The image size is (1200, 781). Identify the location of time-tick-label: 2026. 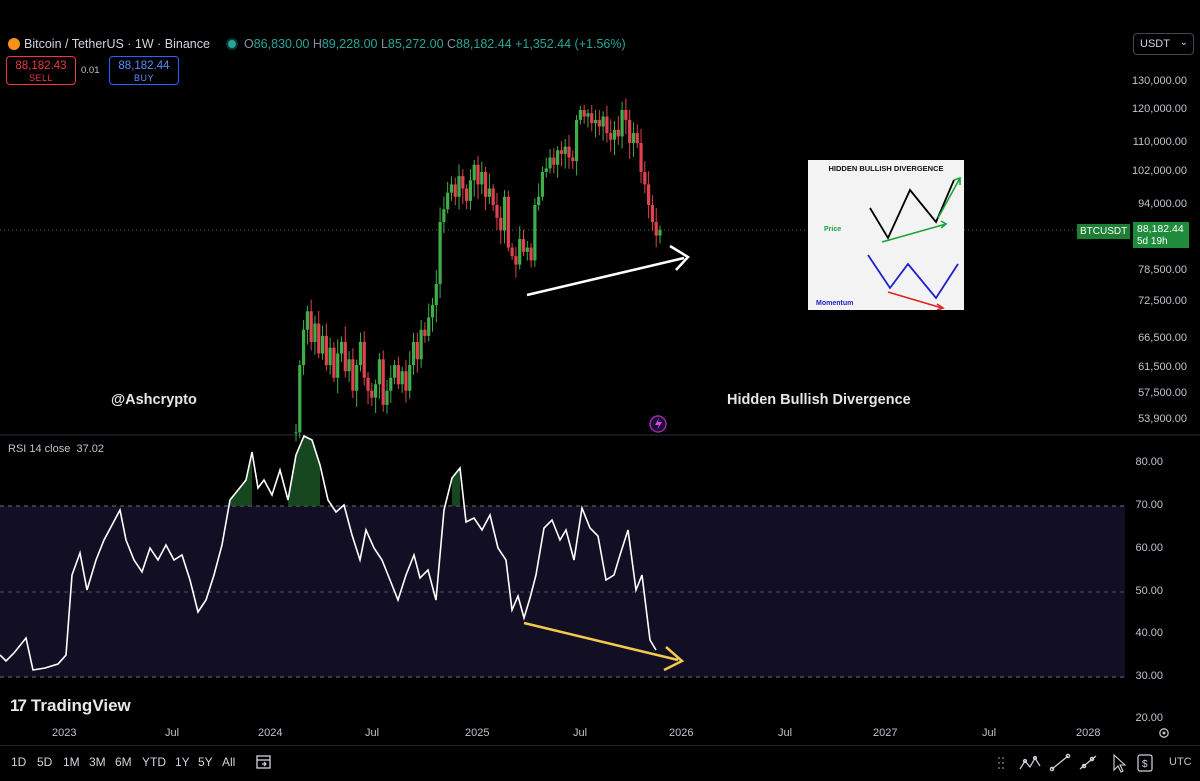
(681, 733).